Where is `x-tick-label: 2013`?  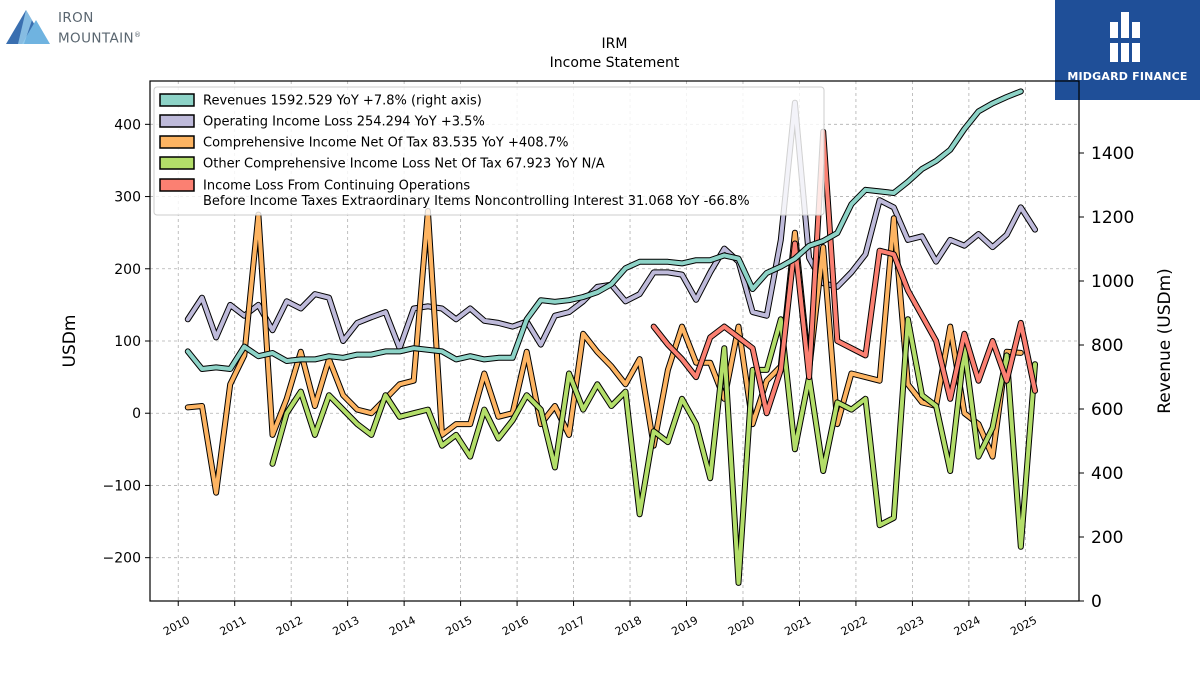 x-tick-label: 2013 is located at coordinates (346, 626).